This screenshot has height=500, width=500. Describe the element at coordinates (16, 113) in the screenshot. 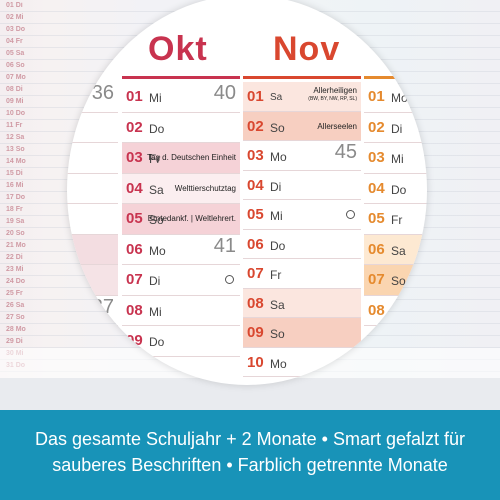

I see `bg-day-number: 10 Do` at that location.